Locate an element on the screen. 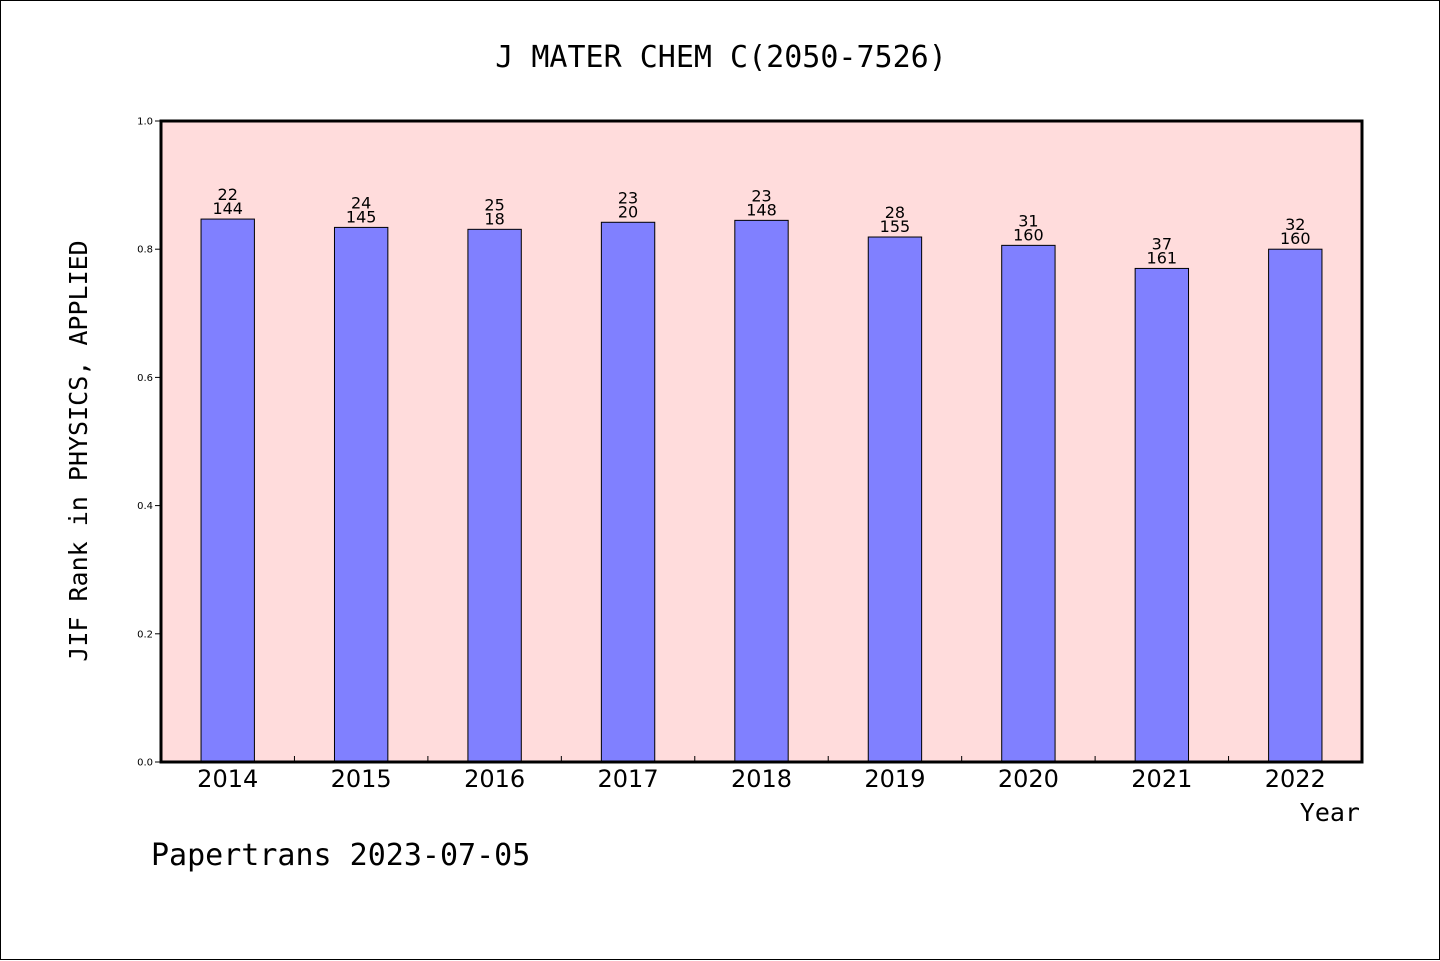 Image resolution: width=1440 pixels, height=961 pixels. x-tick-label-2022: 2022 is located at coordinates (1295, 779).